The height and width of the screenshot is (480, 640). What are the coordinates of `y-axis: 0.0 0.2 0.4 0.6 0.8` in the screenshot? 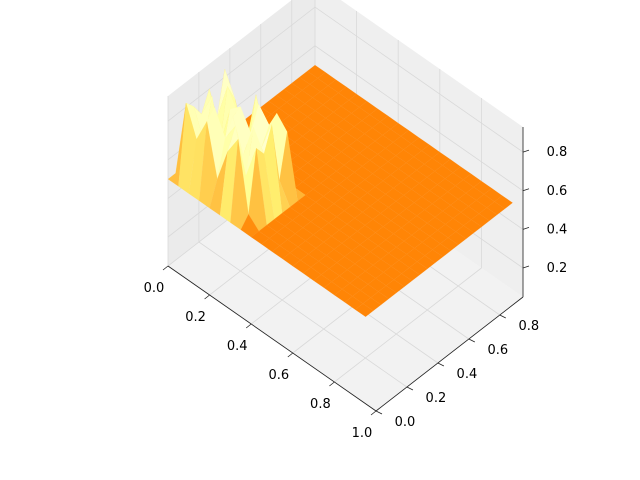 It's located at (467, 374).